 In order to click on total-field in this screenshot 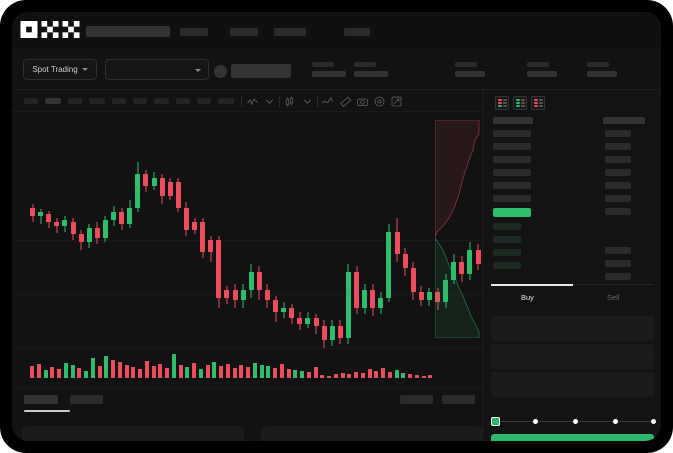, I will do `click(572, 384)`.